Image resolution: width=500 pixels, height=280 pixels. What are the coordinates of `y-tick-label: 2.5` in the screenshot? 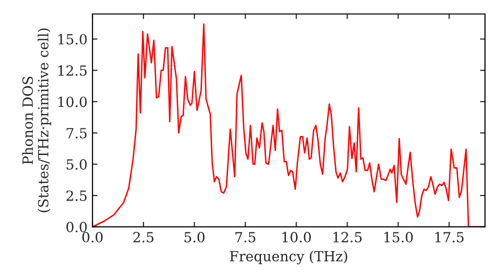 It's located at (76, 195).